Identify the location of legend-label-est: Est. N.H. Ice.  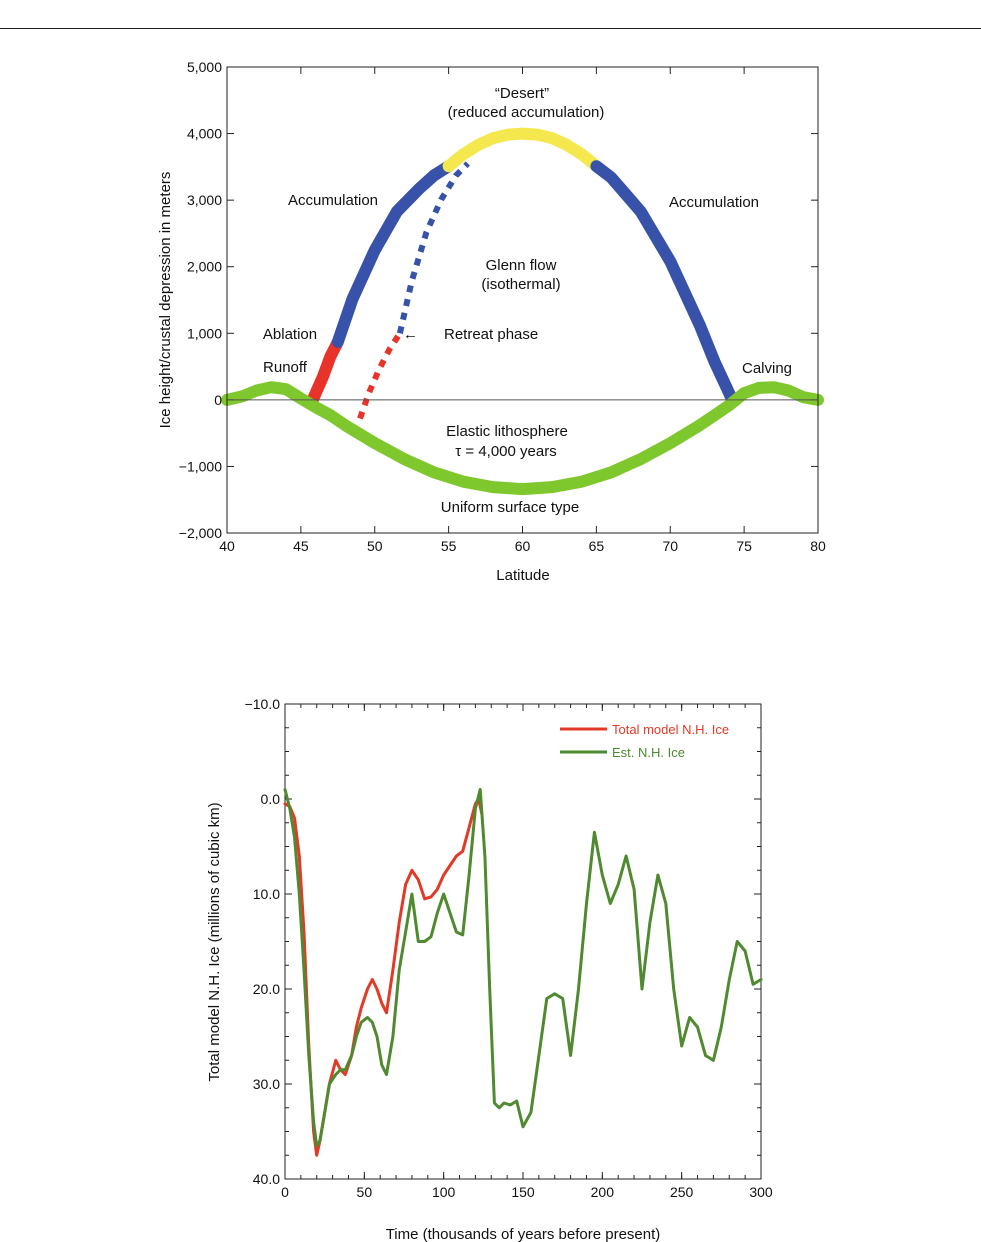
(648, 752).